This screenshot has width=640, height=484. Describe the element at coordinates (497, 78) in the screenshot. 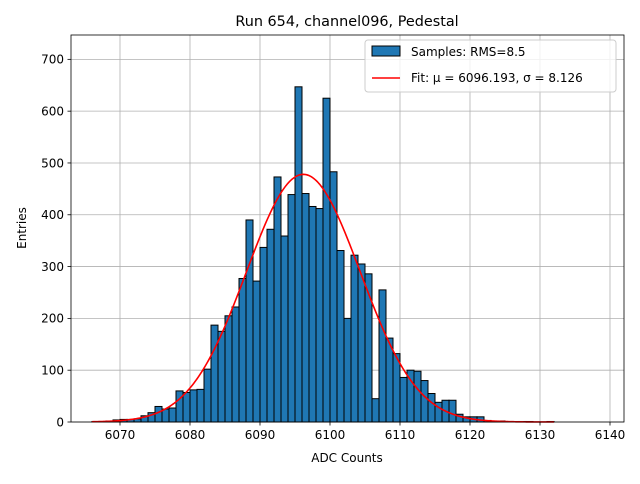

I see `legend-label-fit: Fit: μ = 6096.193, σ = 8.126` at that location.